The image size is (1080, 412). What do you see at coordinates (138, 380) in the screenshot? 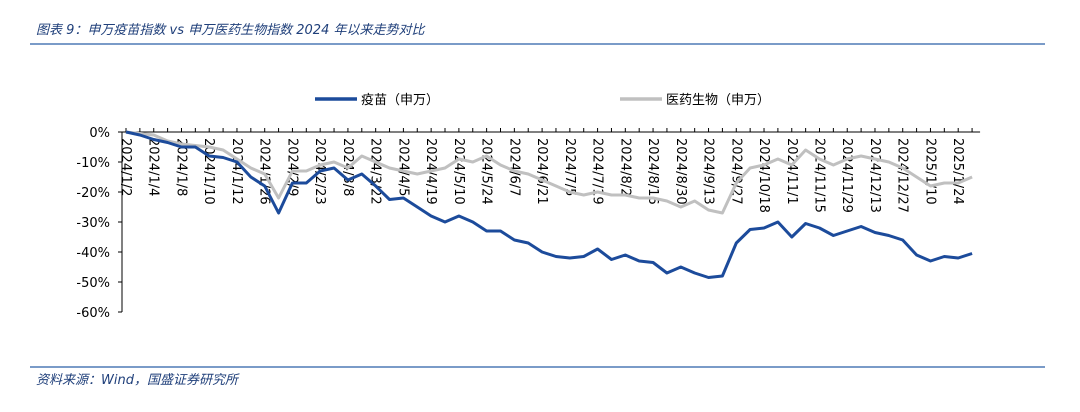
I see `source-note: 资料来源：Wind，国盛证券研究所` at bounding box center [138, 380].